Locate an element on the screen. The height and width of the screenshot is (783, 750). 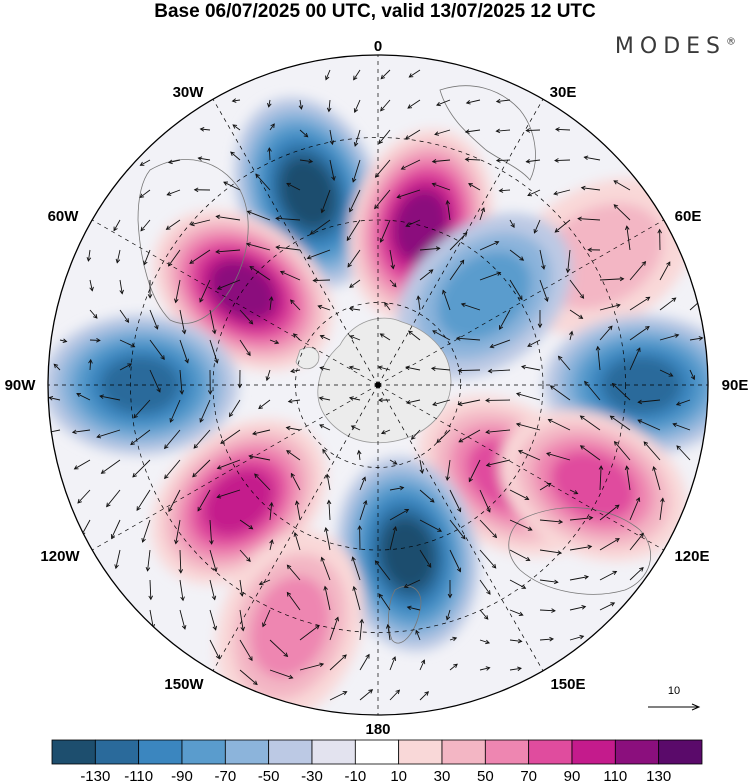
vector-scale: 10 is located at coordinates (674, 698).